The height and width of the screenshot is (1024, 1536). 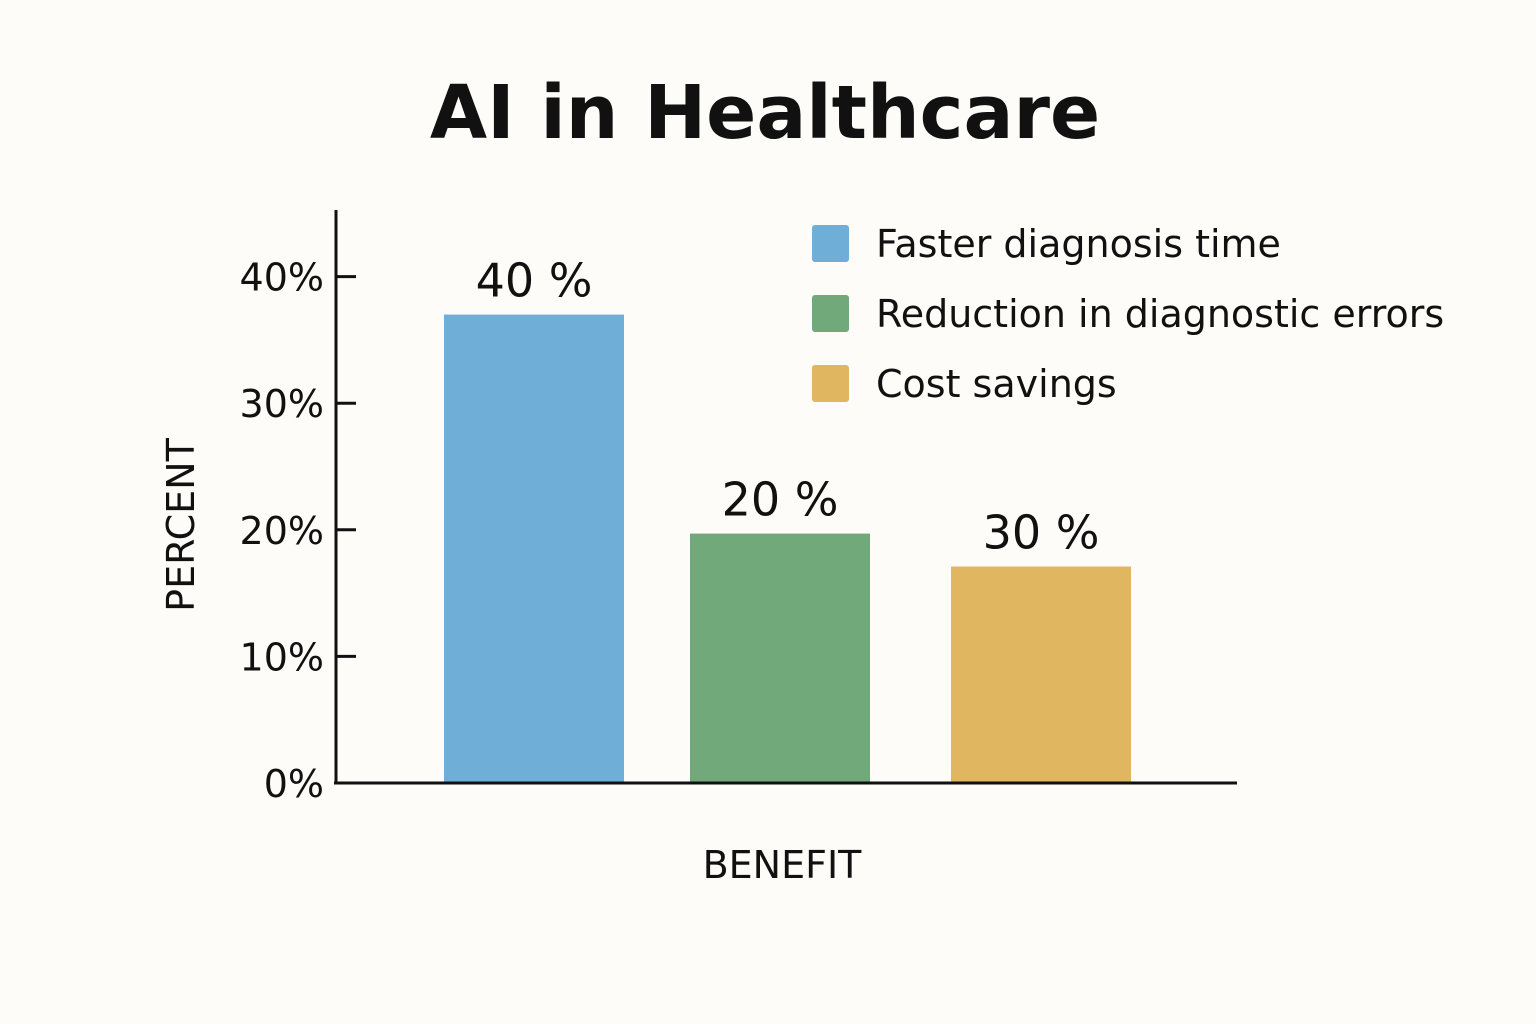 I want to click on bar-value-label: 30 %, so click(x=1041, y=533).